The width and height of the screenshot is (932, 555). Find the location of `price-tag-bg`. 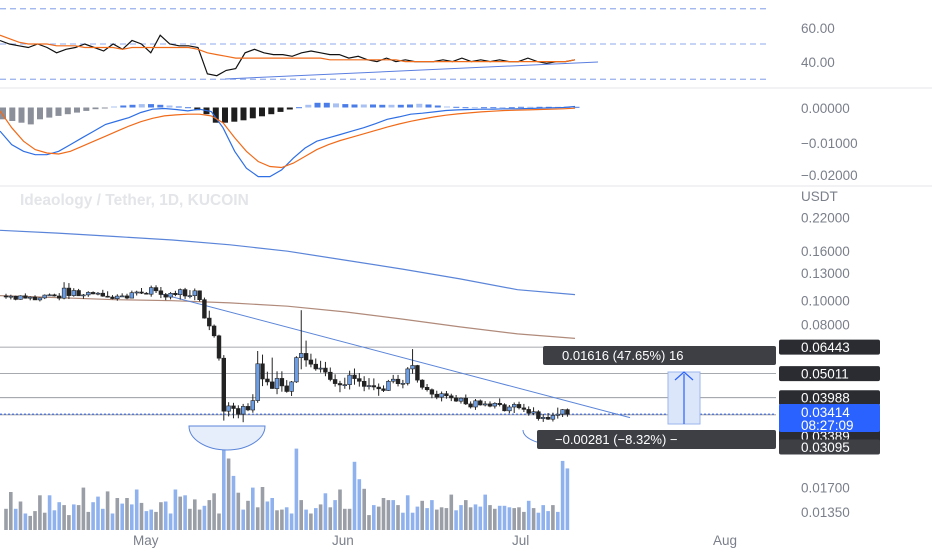

price-tag-bg is located at coordinates (829, 447).